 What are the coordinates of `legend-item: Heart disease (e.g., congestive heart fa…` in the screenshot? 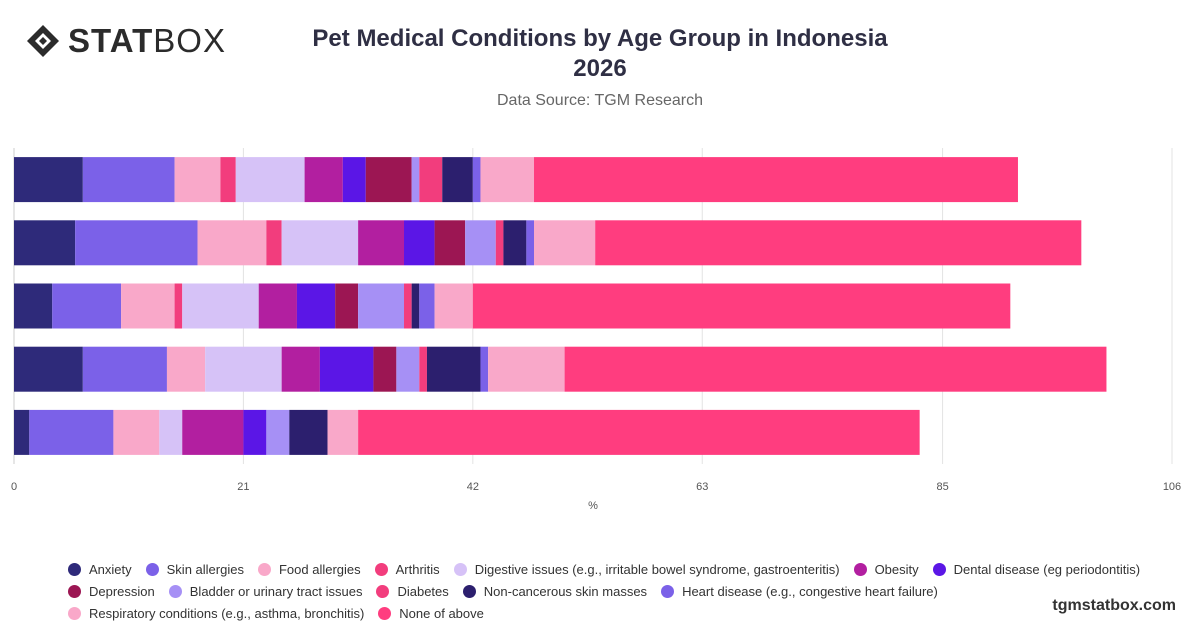 It's located at (799, 591).